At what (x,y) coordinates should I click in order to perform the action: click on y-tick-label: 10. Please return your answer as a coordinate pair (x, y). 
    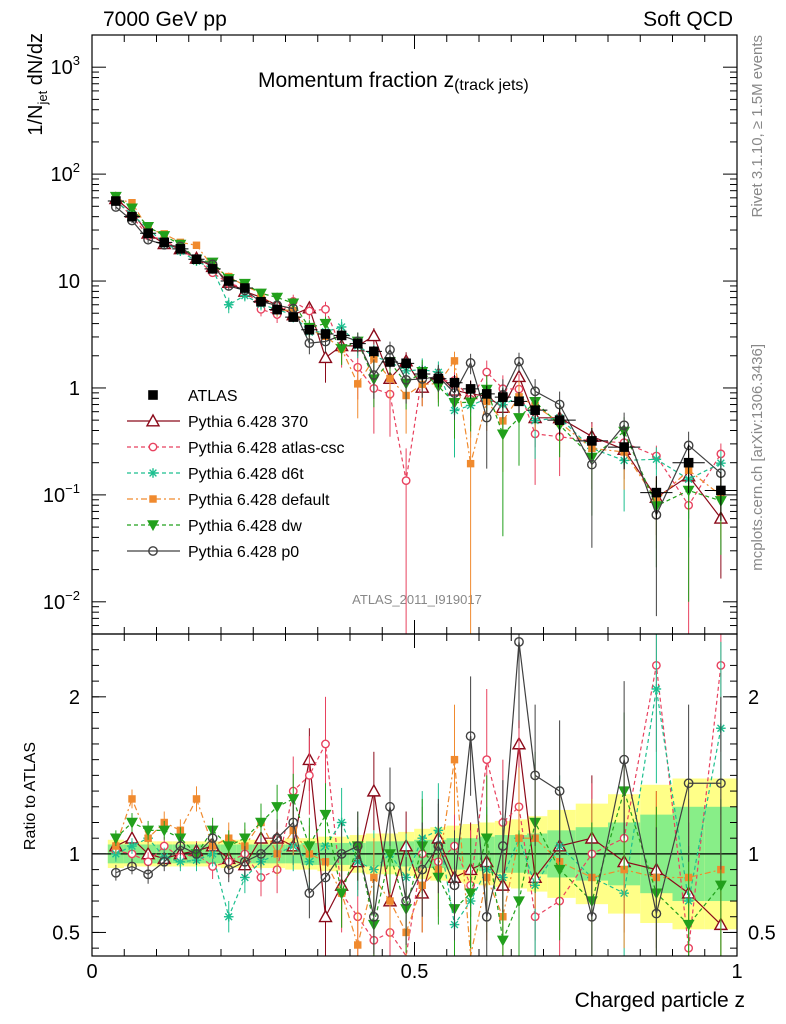
    Looking at the image, I should click on (69, 282).